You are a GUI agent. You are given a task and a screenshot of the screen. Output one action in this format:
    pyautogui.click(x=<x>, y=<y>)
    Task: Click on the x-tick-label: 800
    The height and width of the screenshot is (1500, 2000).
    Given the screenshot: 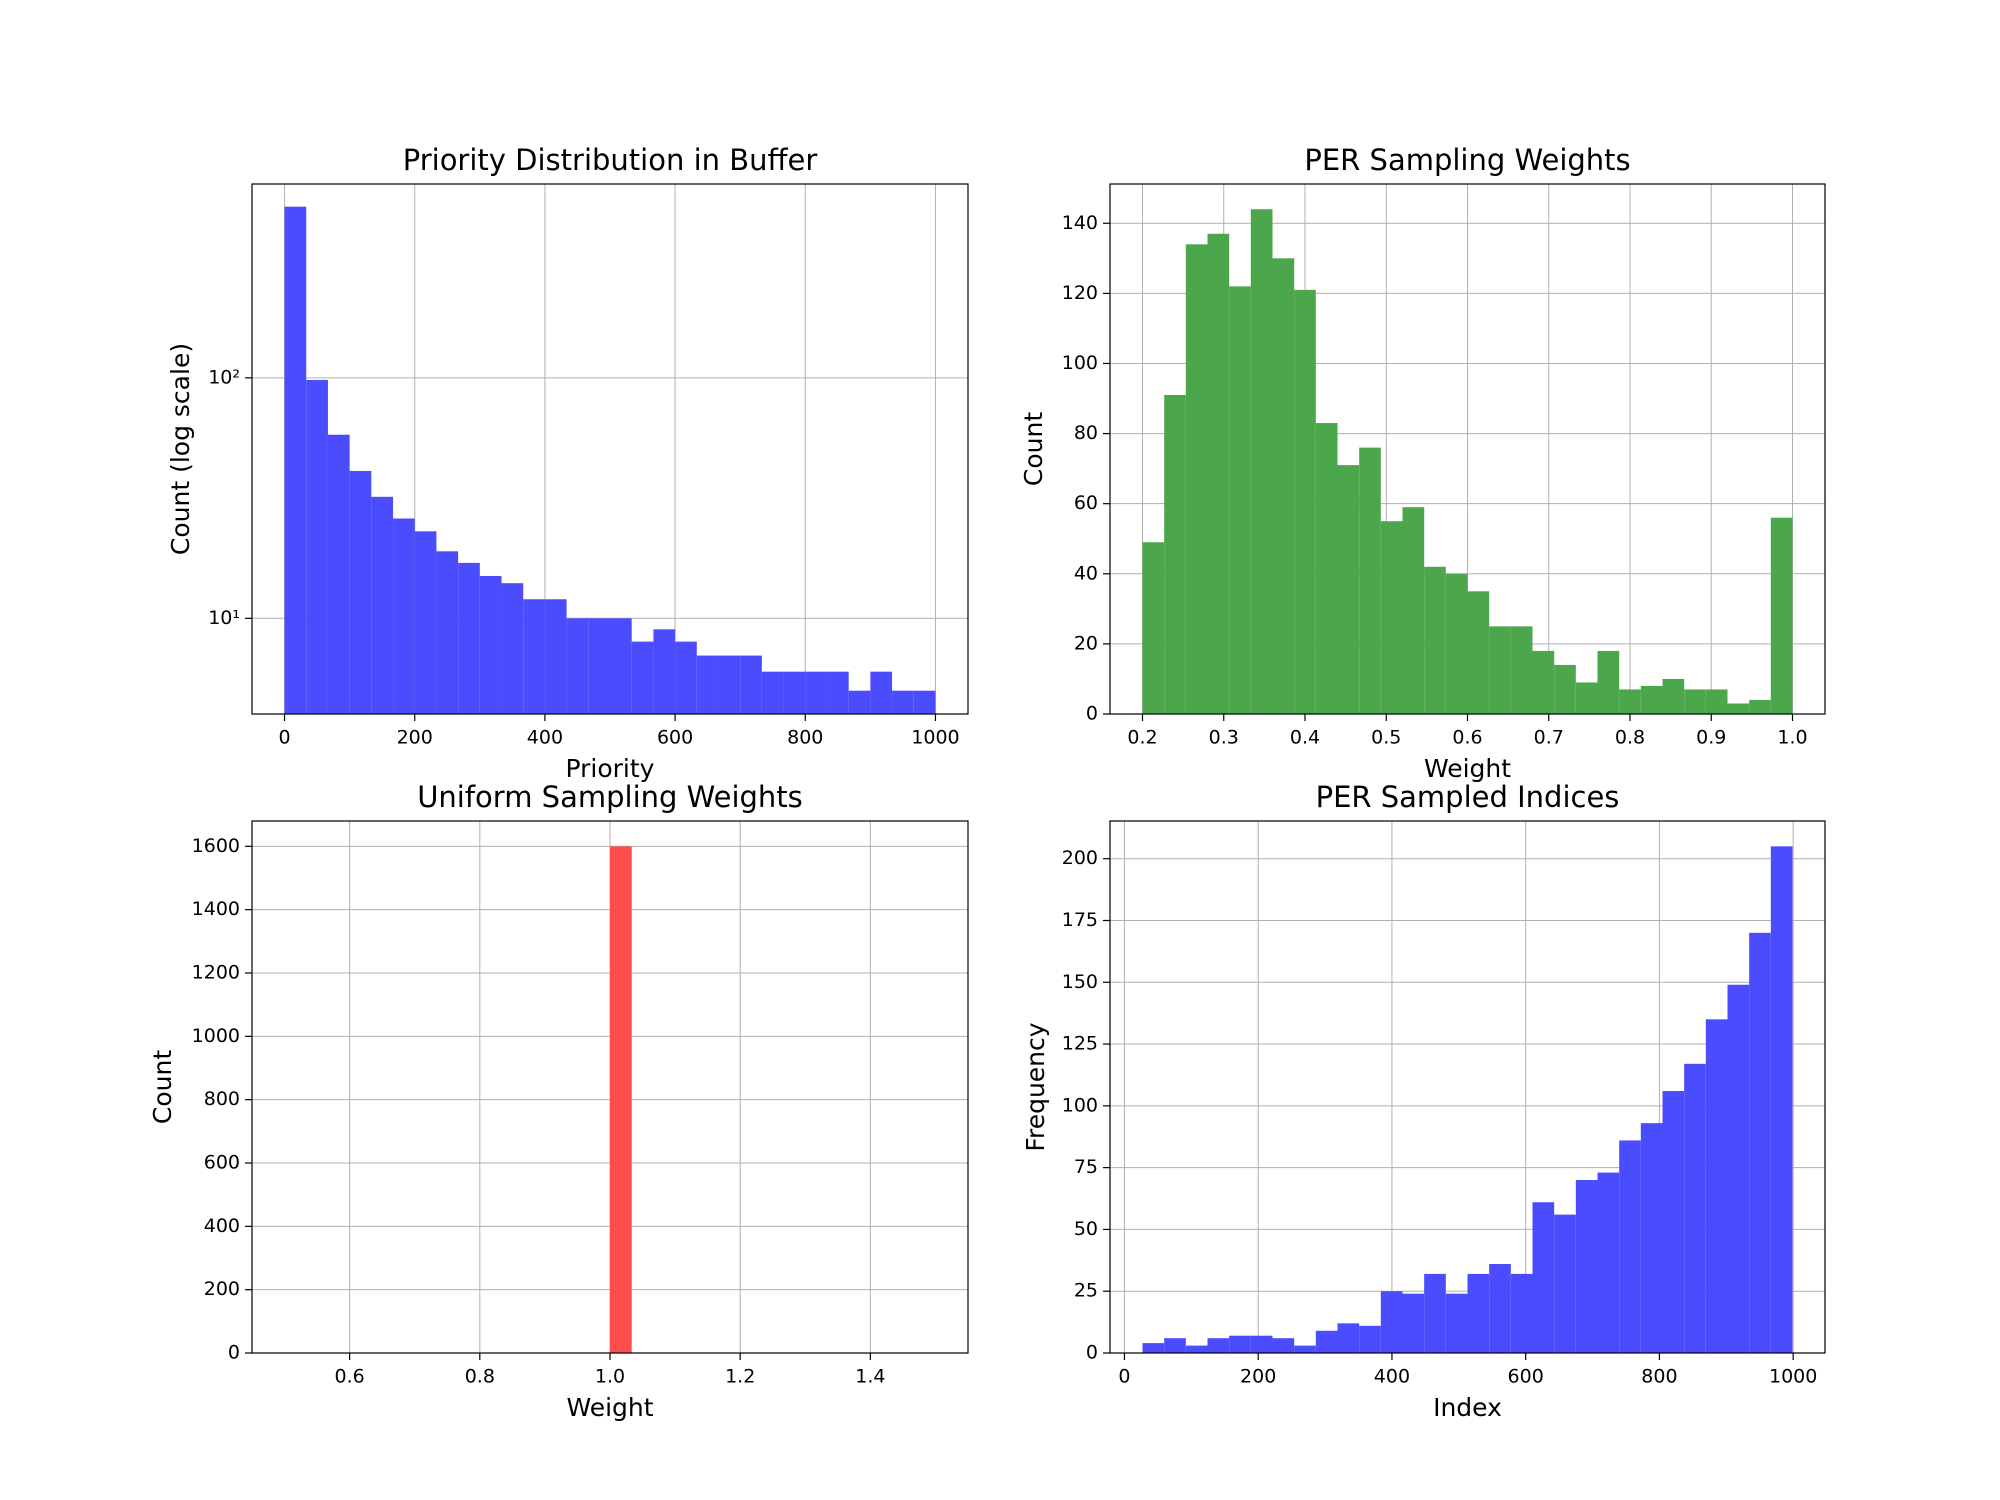 What is the action you would take?
    pyautogui.click(x=805, y=738)
    